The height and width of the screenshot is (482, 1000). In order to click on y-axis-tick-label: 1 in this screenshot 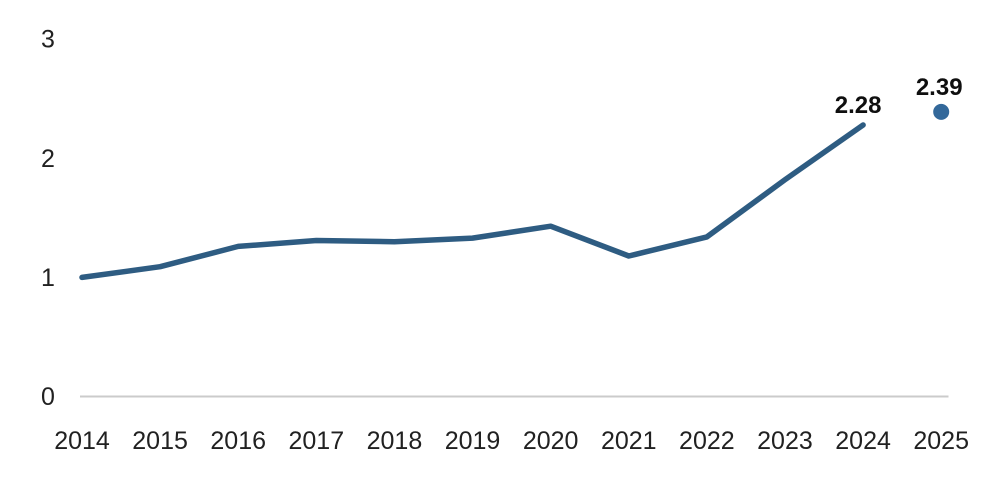, I will do `click(48, 278)`.